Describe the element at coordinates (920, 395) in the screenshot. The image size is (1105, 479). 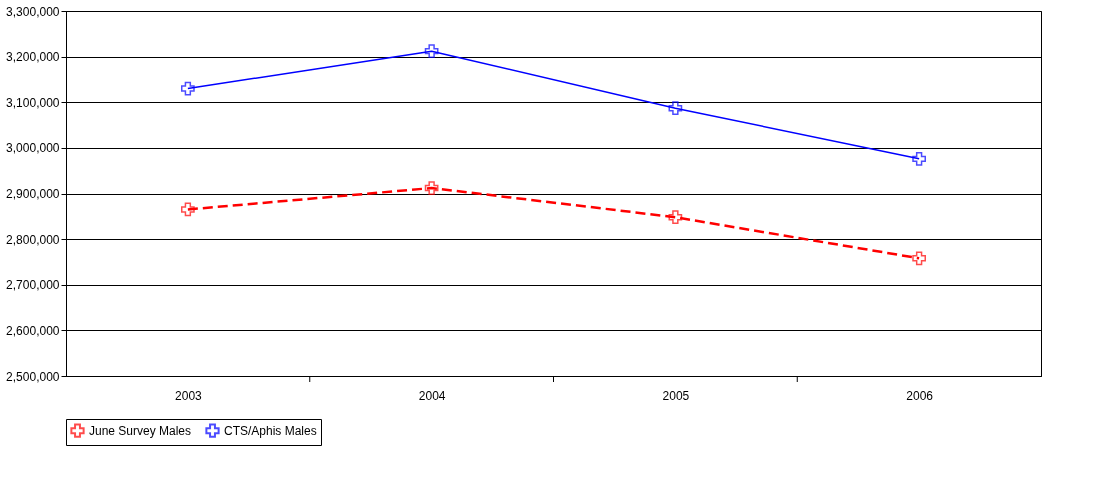
I see `x-tick-label: 2006` at that location.